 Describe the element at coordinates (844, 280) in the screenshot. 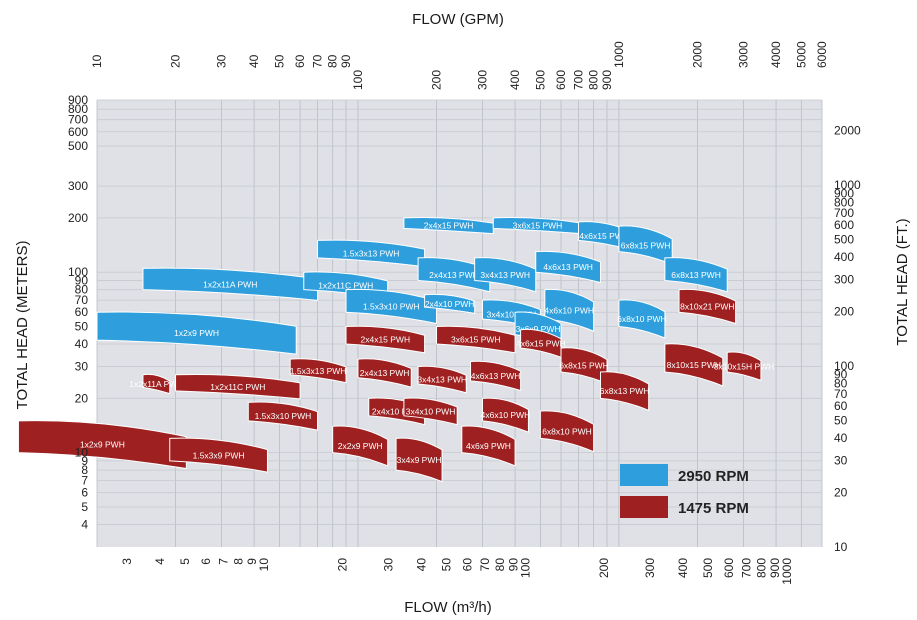

I see `y-right-tick-label: 300` at that location.